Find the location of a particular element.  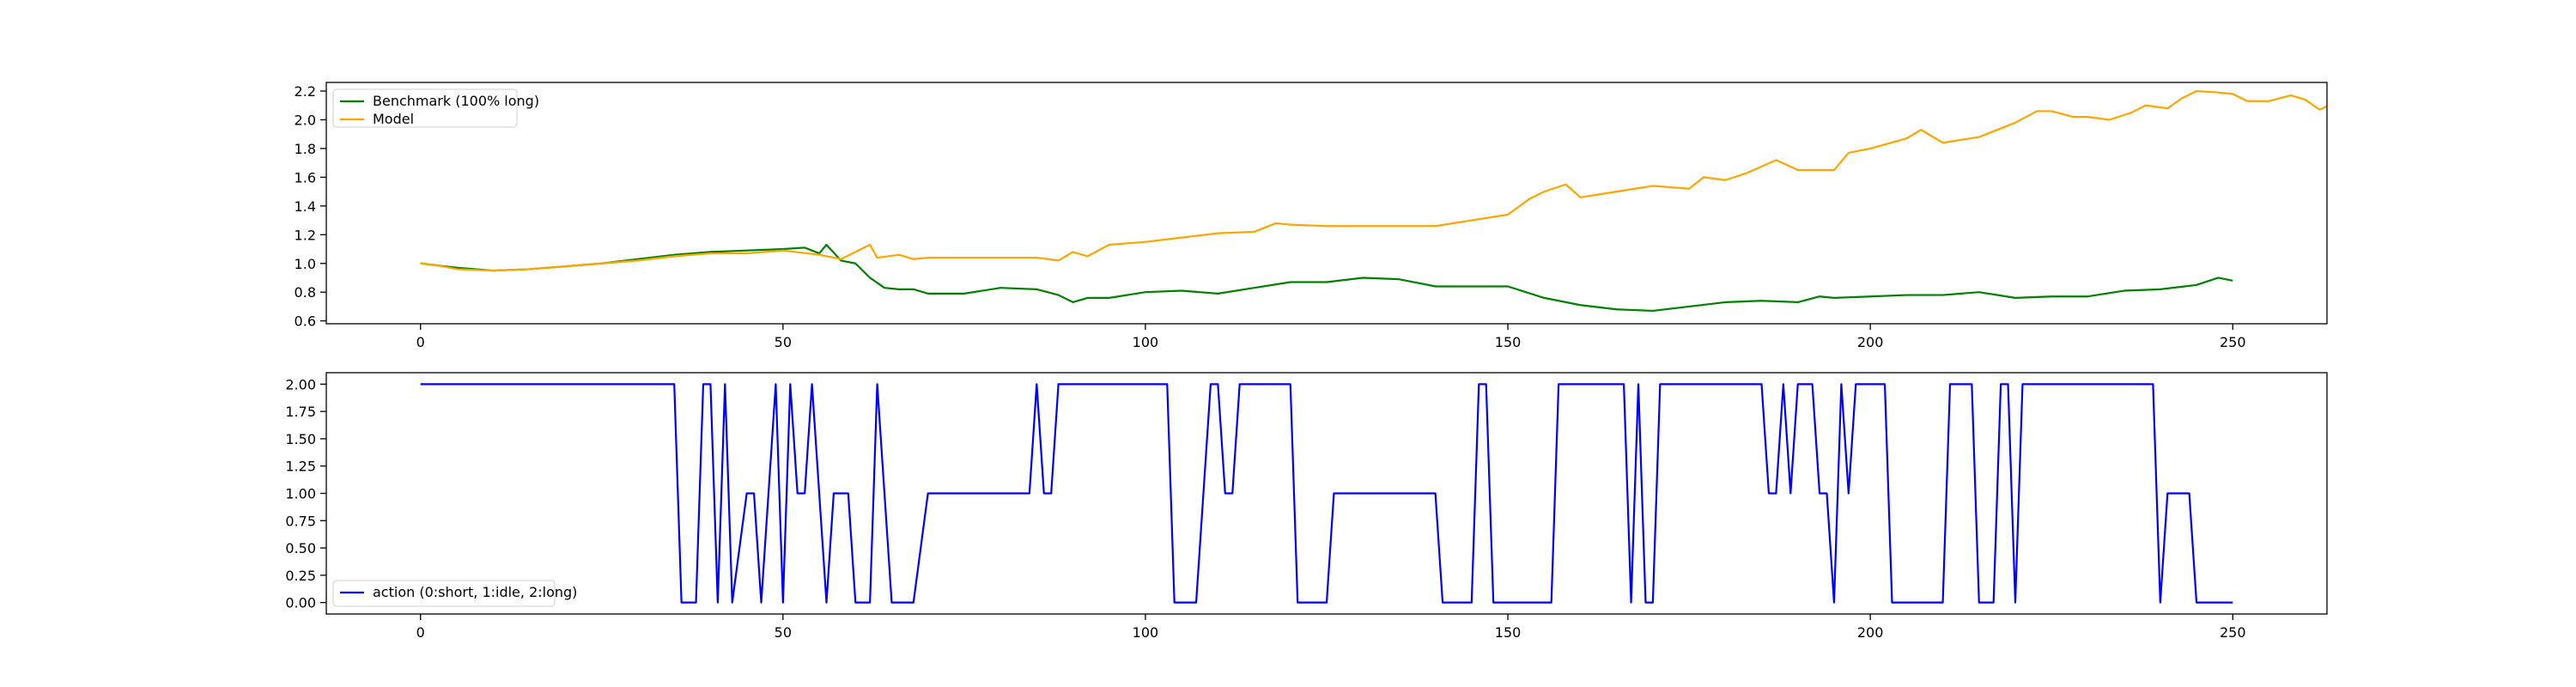

series-line-benchmark is located at coordinates (1327, 278).